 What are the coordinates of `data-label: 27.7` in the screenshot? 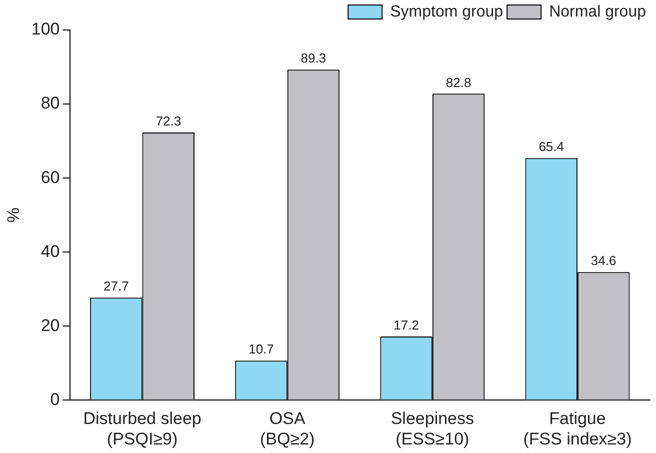 It's located at (116, 286).